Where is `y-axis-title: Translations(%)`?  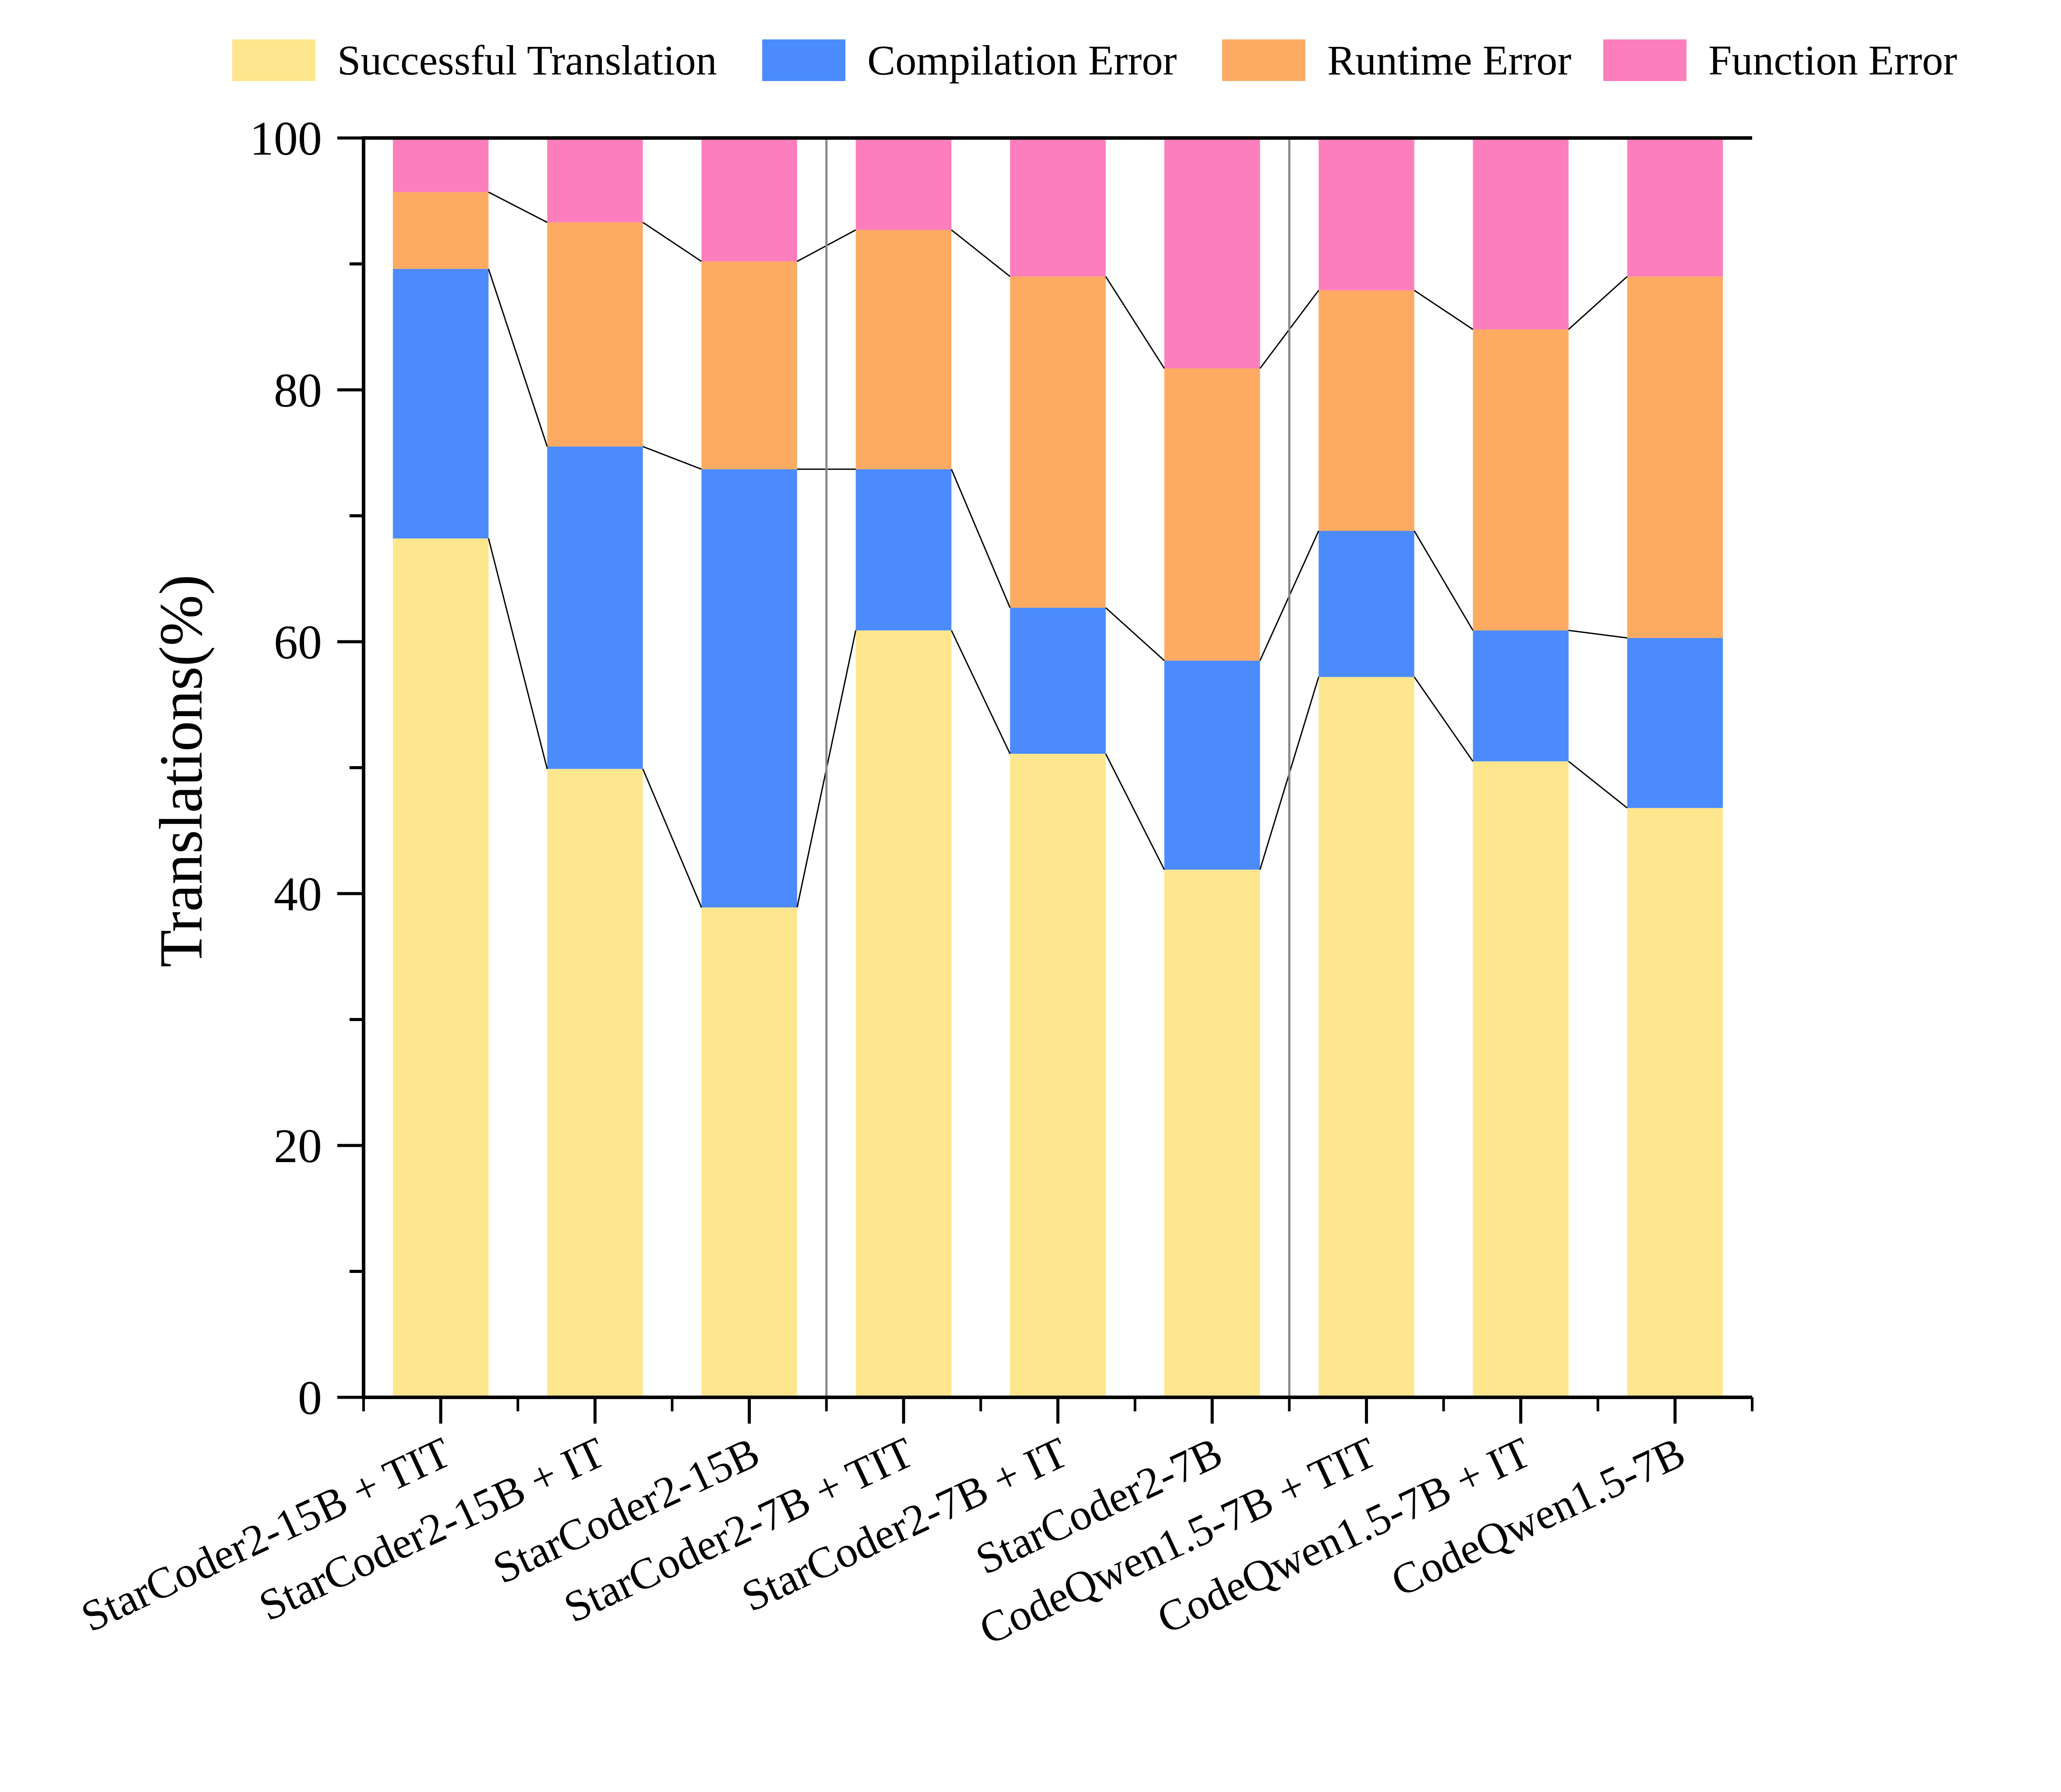
y-axis-title: Translations(%) is located at coordinates (181, 770).